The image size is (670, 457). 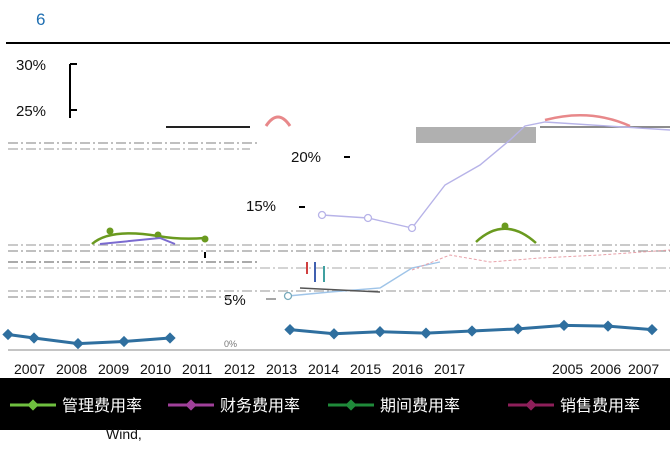 What do you see at coordinates (288, 296) in the screenshot?
I see `series-point-lightblue` at bounding box center [288, 296].